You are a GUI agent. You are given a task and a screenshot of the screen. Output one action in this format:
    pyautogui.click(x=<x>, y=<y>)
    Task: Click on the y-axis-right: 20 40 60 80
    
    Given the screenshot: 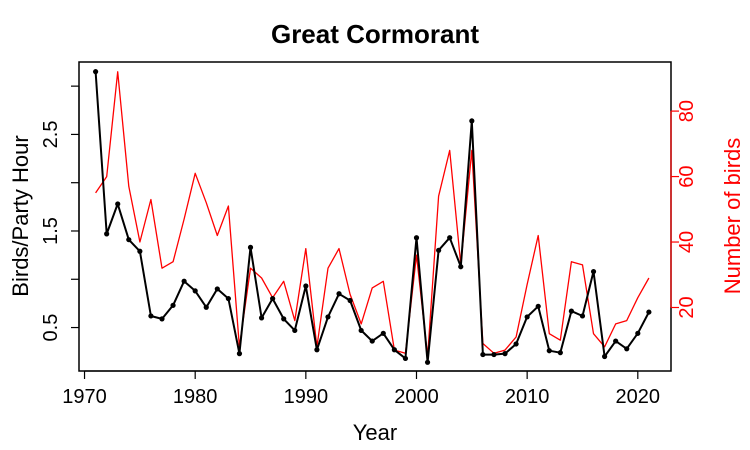 What is the action you would take?
    pyautogui.click(x=684, y=209)
    